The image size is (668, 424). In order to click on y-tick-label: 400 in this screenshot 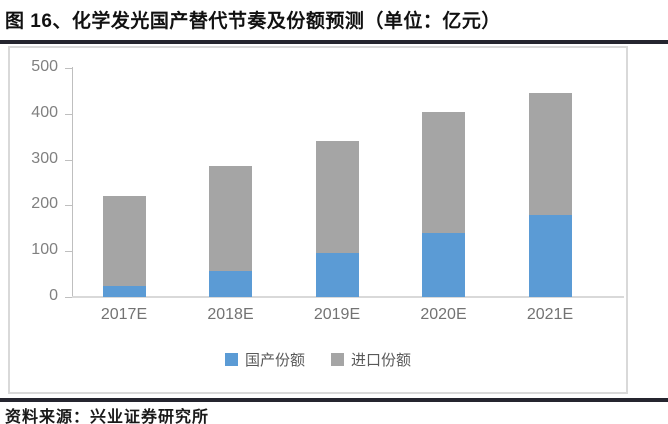, I will do `click(44, 112)`.